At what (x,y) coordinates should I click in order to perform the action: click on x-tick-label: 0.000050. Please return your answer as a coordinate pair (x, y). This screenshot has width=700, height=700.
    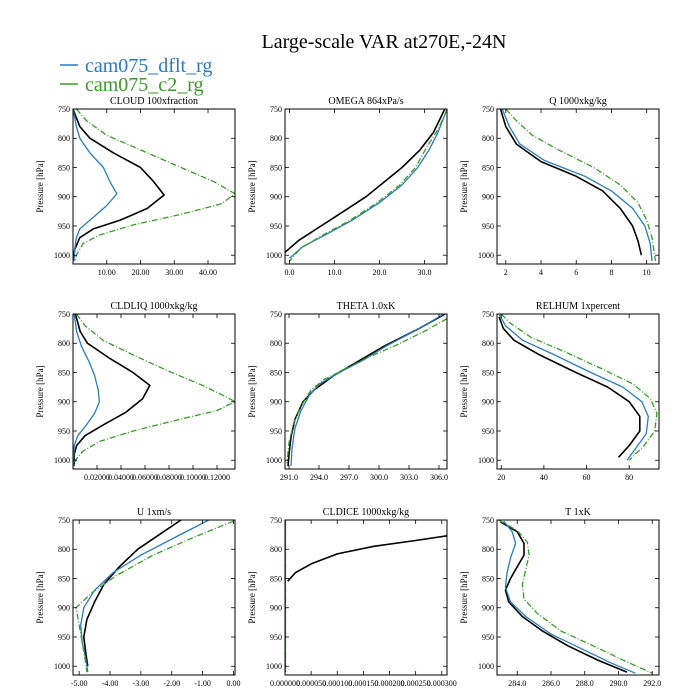
    Looking at the image, I should click on (311, 683).